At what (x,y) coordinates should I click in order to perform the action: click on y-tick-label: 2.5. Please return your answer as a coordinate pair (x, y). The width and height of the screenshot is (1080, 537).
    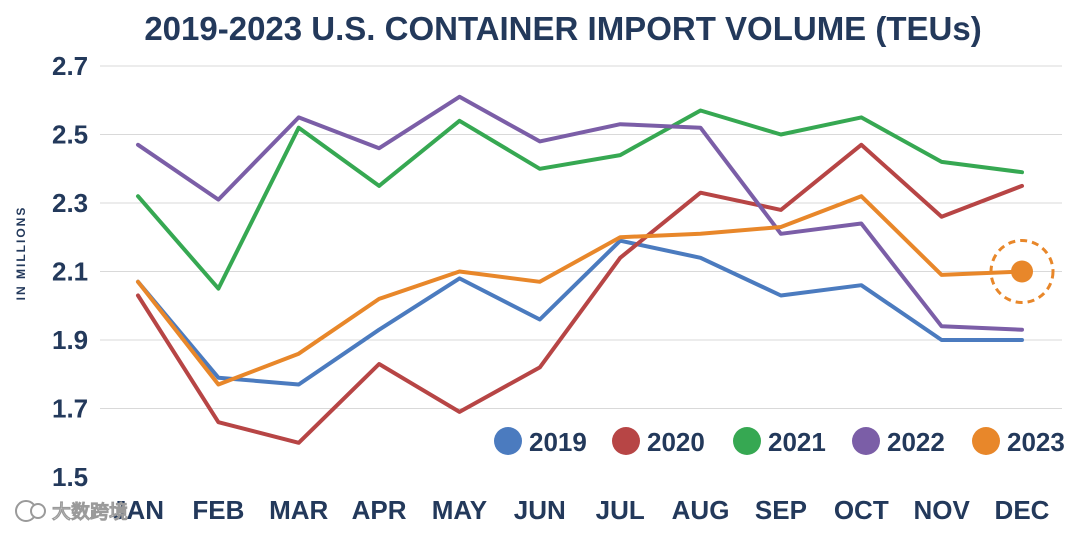
    Looking at the image, I should click on (70, 135).